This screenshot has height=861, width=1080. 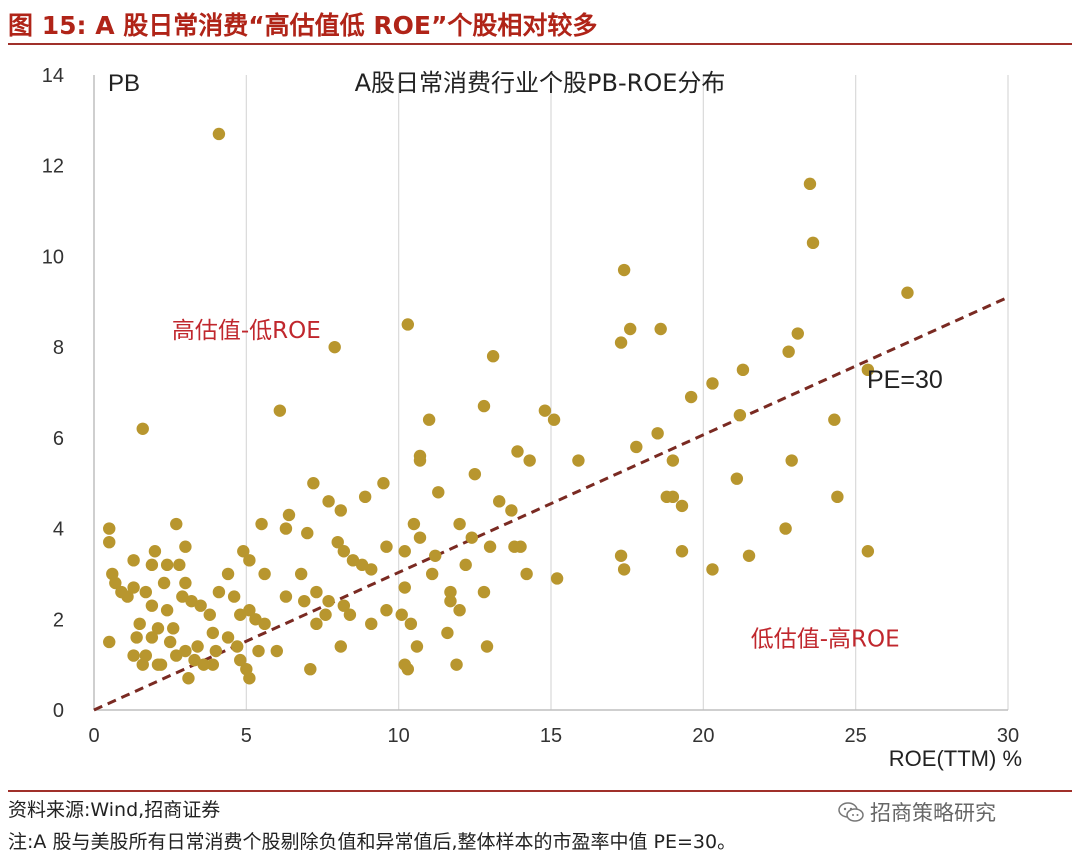 I want to click on annotation-low-valuation-high-roe: 低估值-高ROE, so click(x=825, y=640).